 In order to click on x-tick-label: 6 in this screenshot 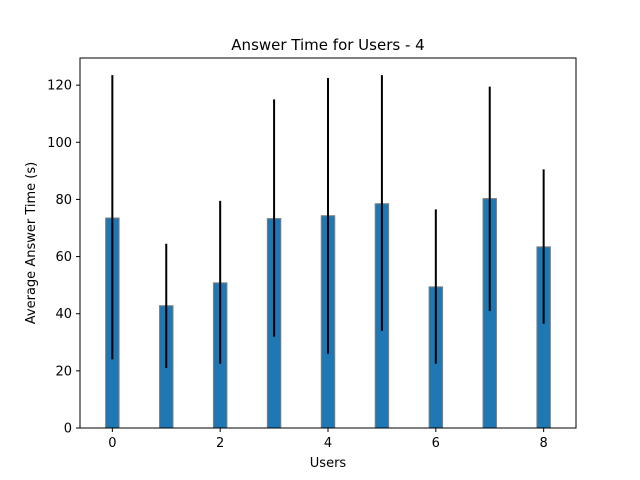, I will do `click(436, 443)`.